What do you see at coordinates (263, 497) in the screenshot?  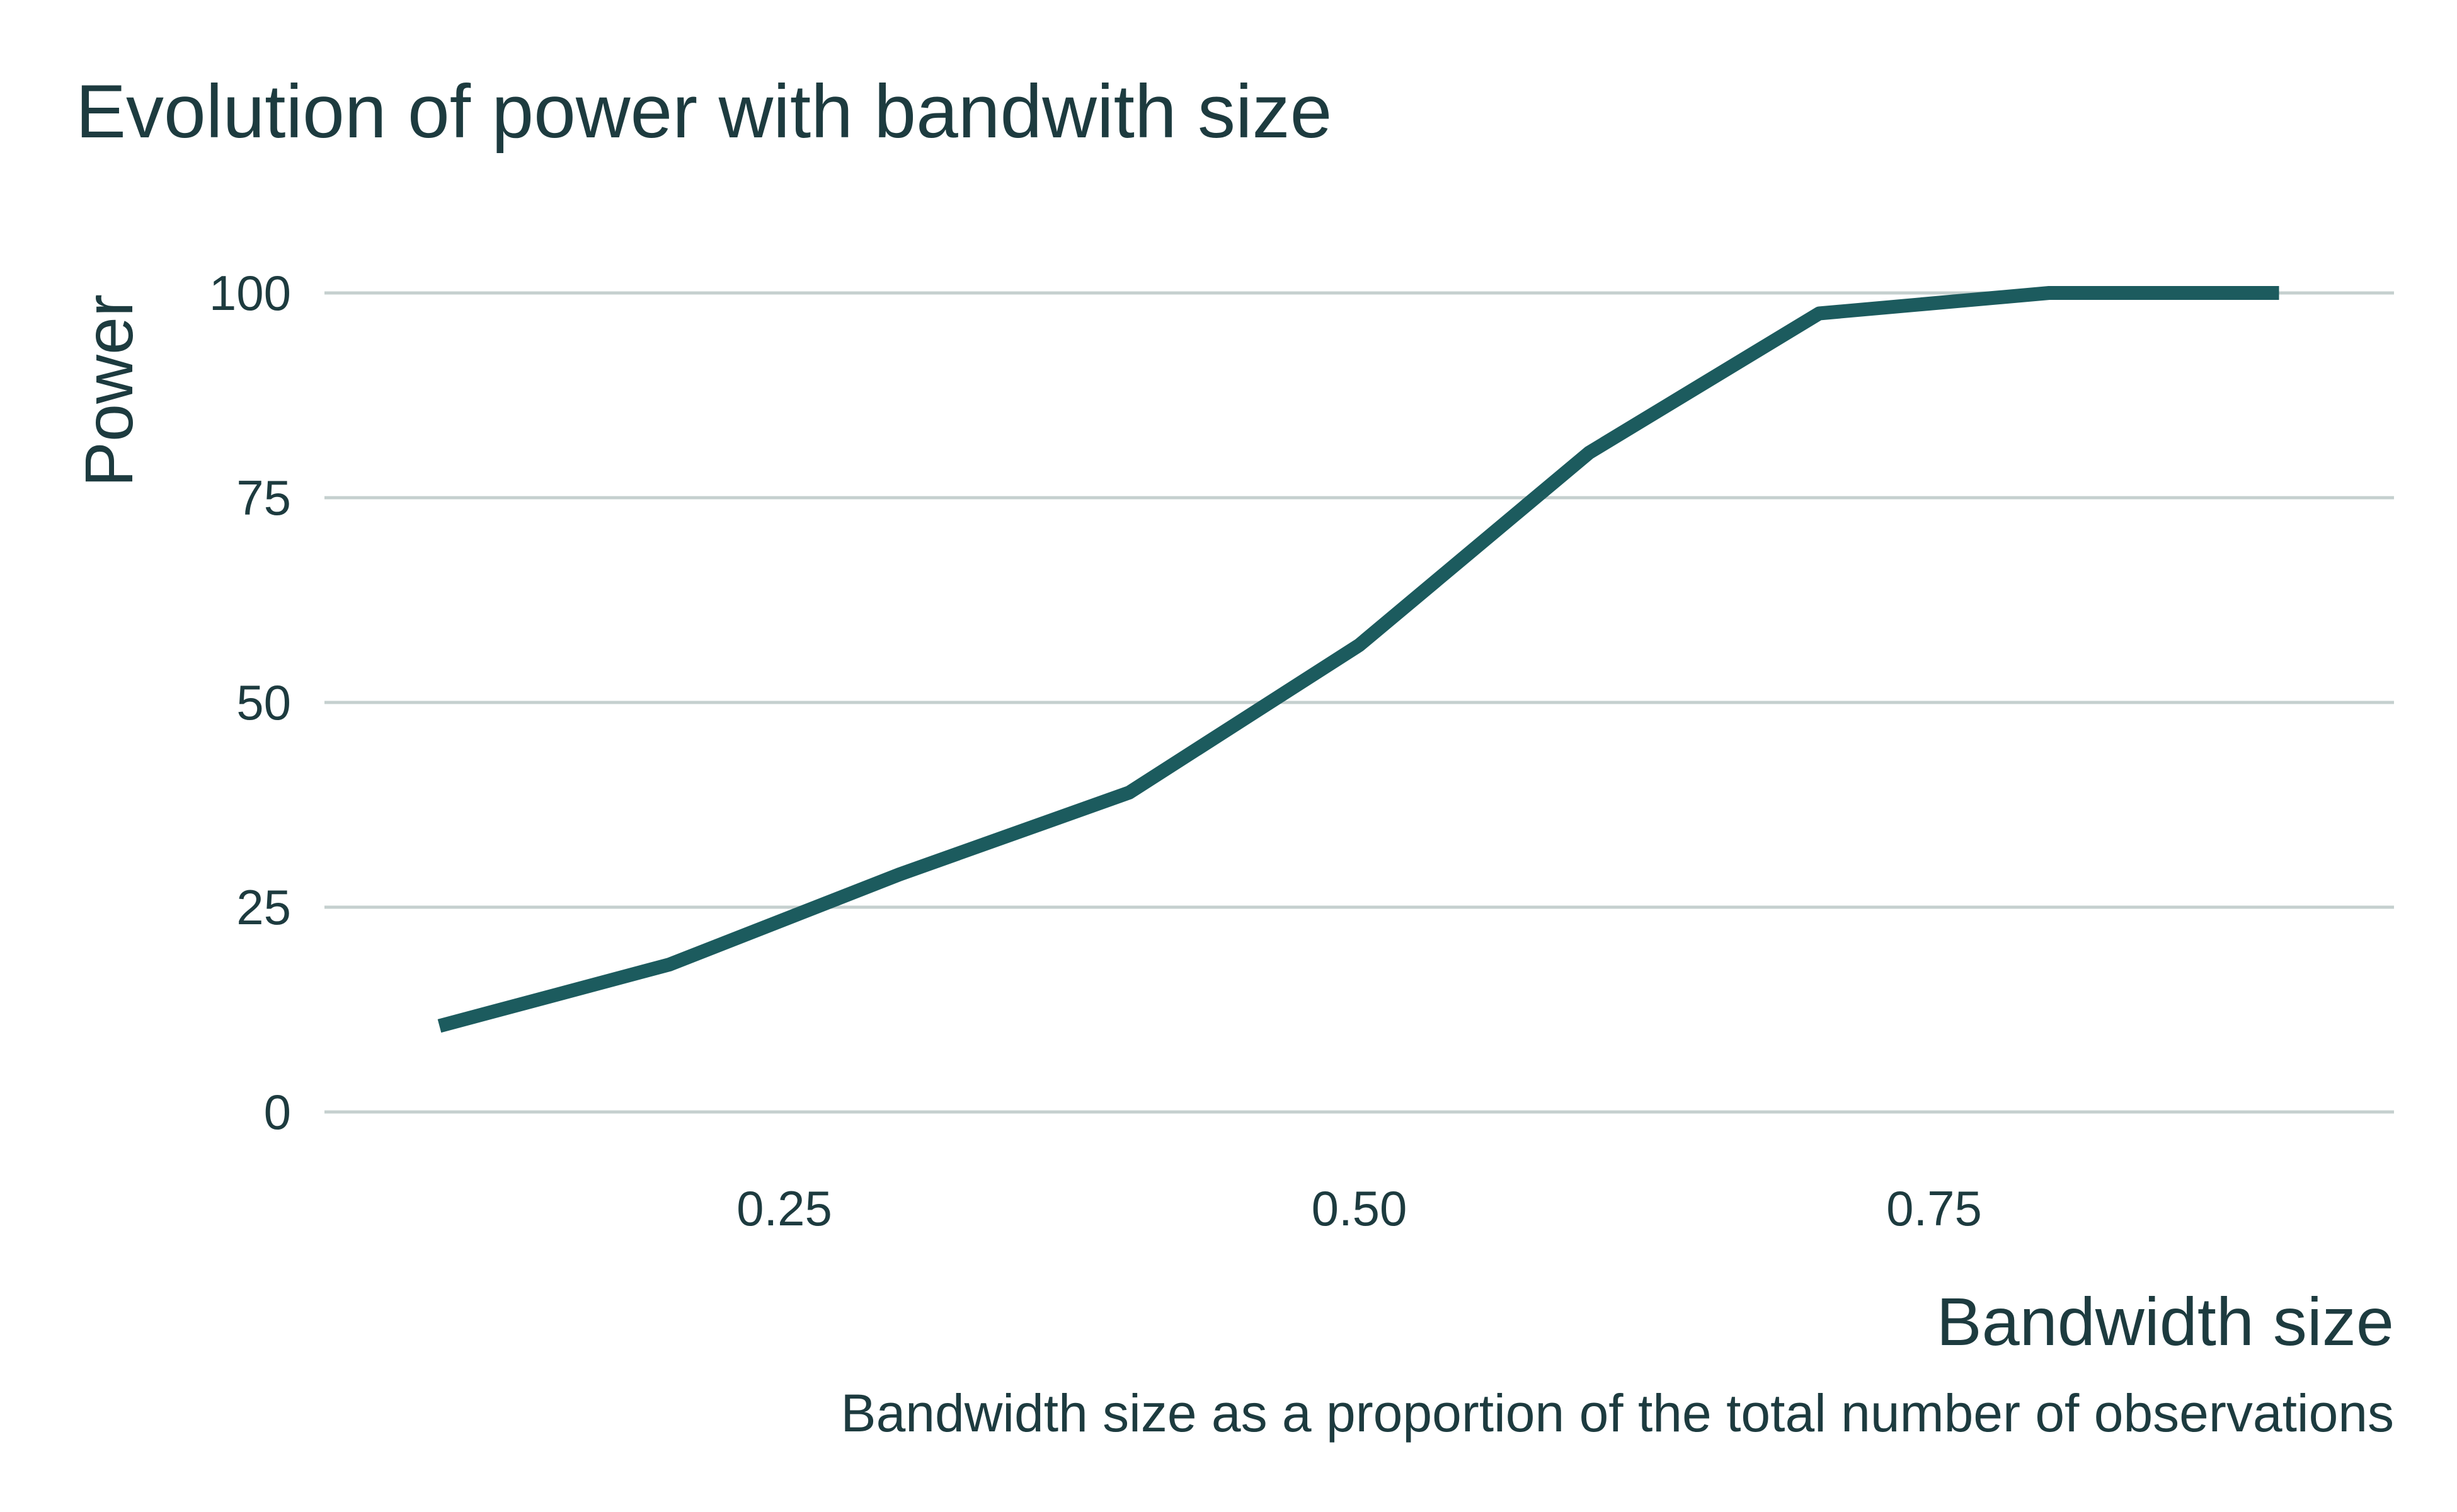 I see `y-tick-label: 75` at bounding box center [263, 497].